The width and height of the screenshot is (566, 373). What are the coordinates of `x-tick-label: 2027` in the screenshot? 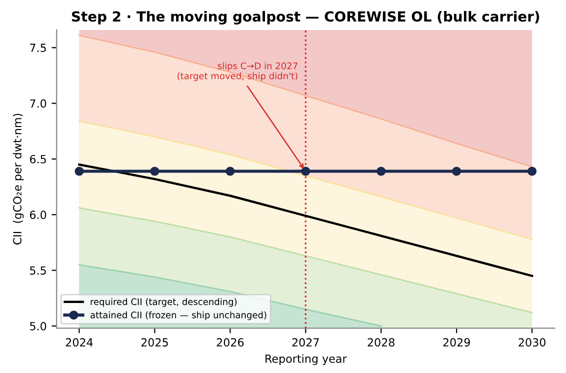 It's located at (305, 342).